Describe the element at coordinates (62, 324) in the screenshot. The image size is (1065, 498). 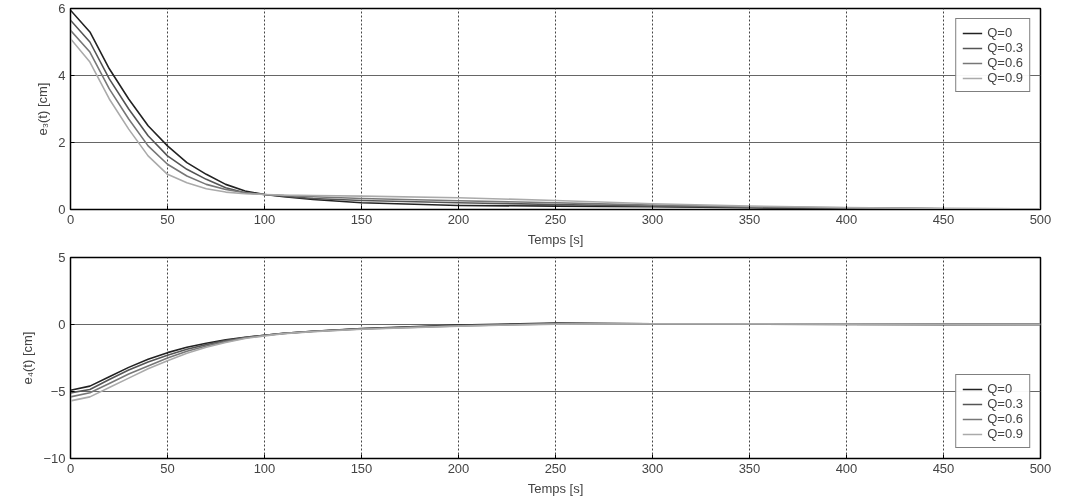
I see `y-tick-label: 0` at that location.